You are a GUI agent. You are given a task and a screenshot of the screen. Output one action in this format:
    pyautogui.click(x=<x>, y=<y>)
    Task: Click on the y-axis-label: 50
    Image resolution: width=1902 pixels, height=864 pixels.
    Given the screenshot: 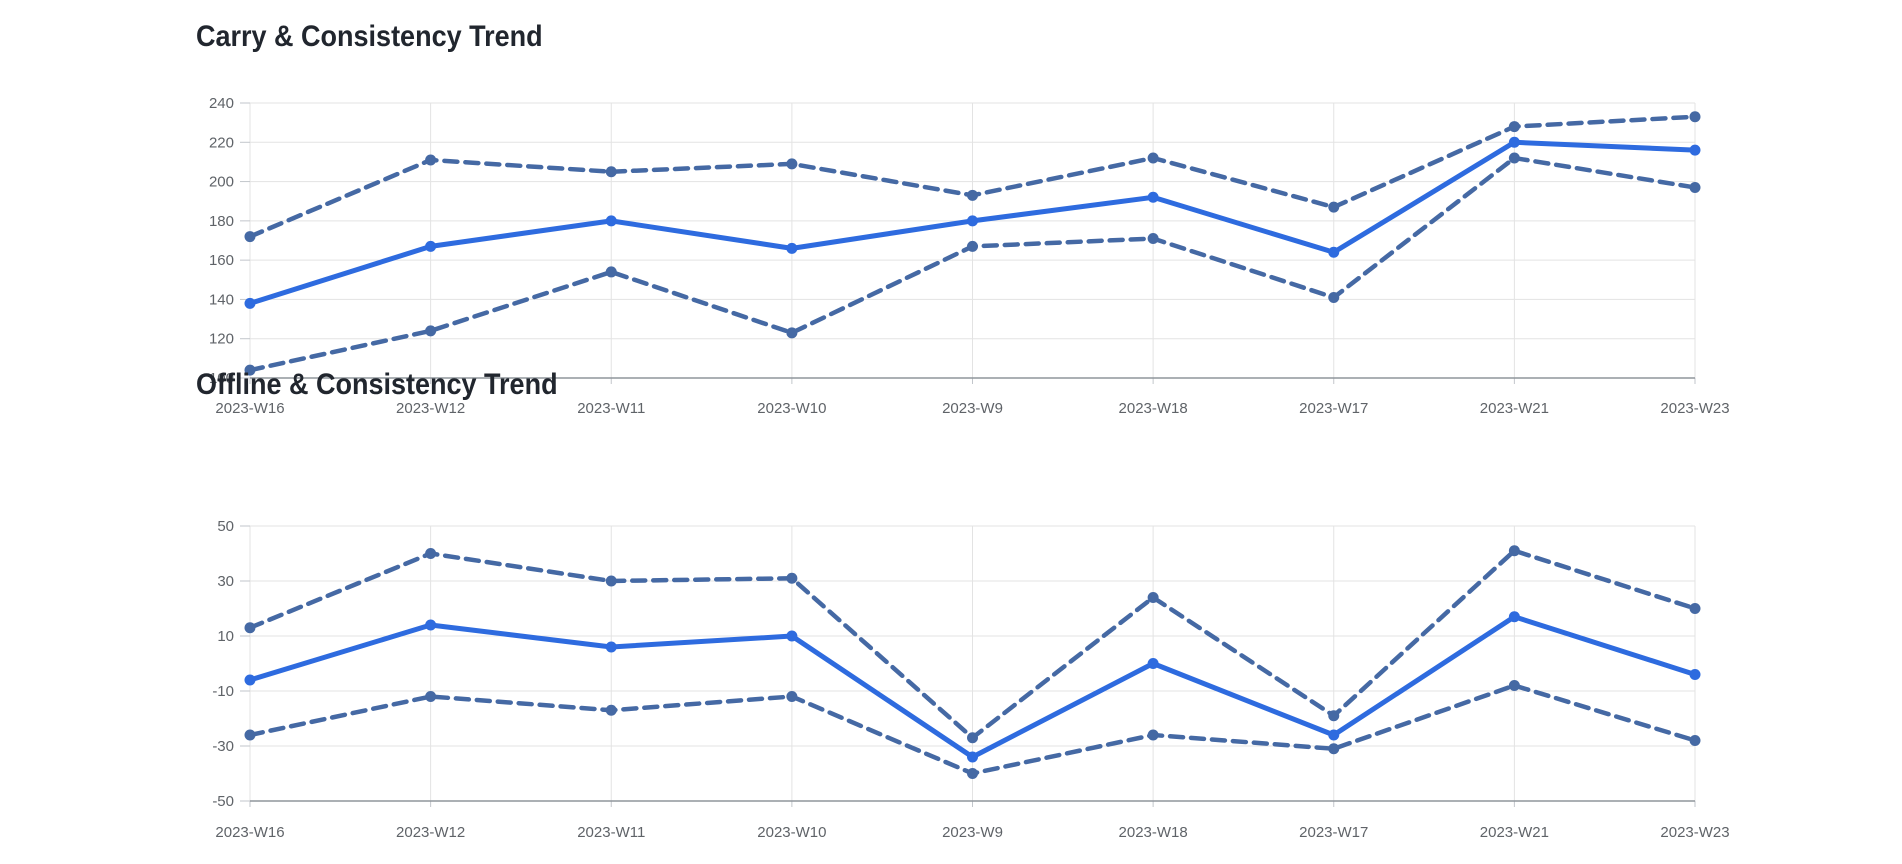 What is the action you would take?
    pyautogui.click(x=225, y=526)
    